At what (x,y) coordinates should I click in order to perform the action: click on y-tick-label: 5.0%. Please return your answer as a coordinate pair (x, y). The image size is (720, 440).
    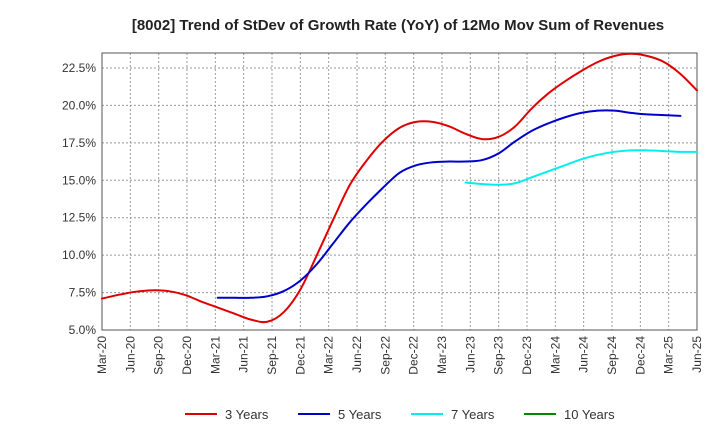
    Looking at the image, I should click on (83, 330).